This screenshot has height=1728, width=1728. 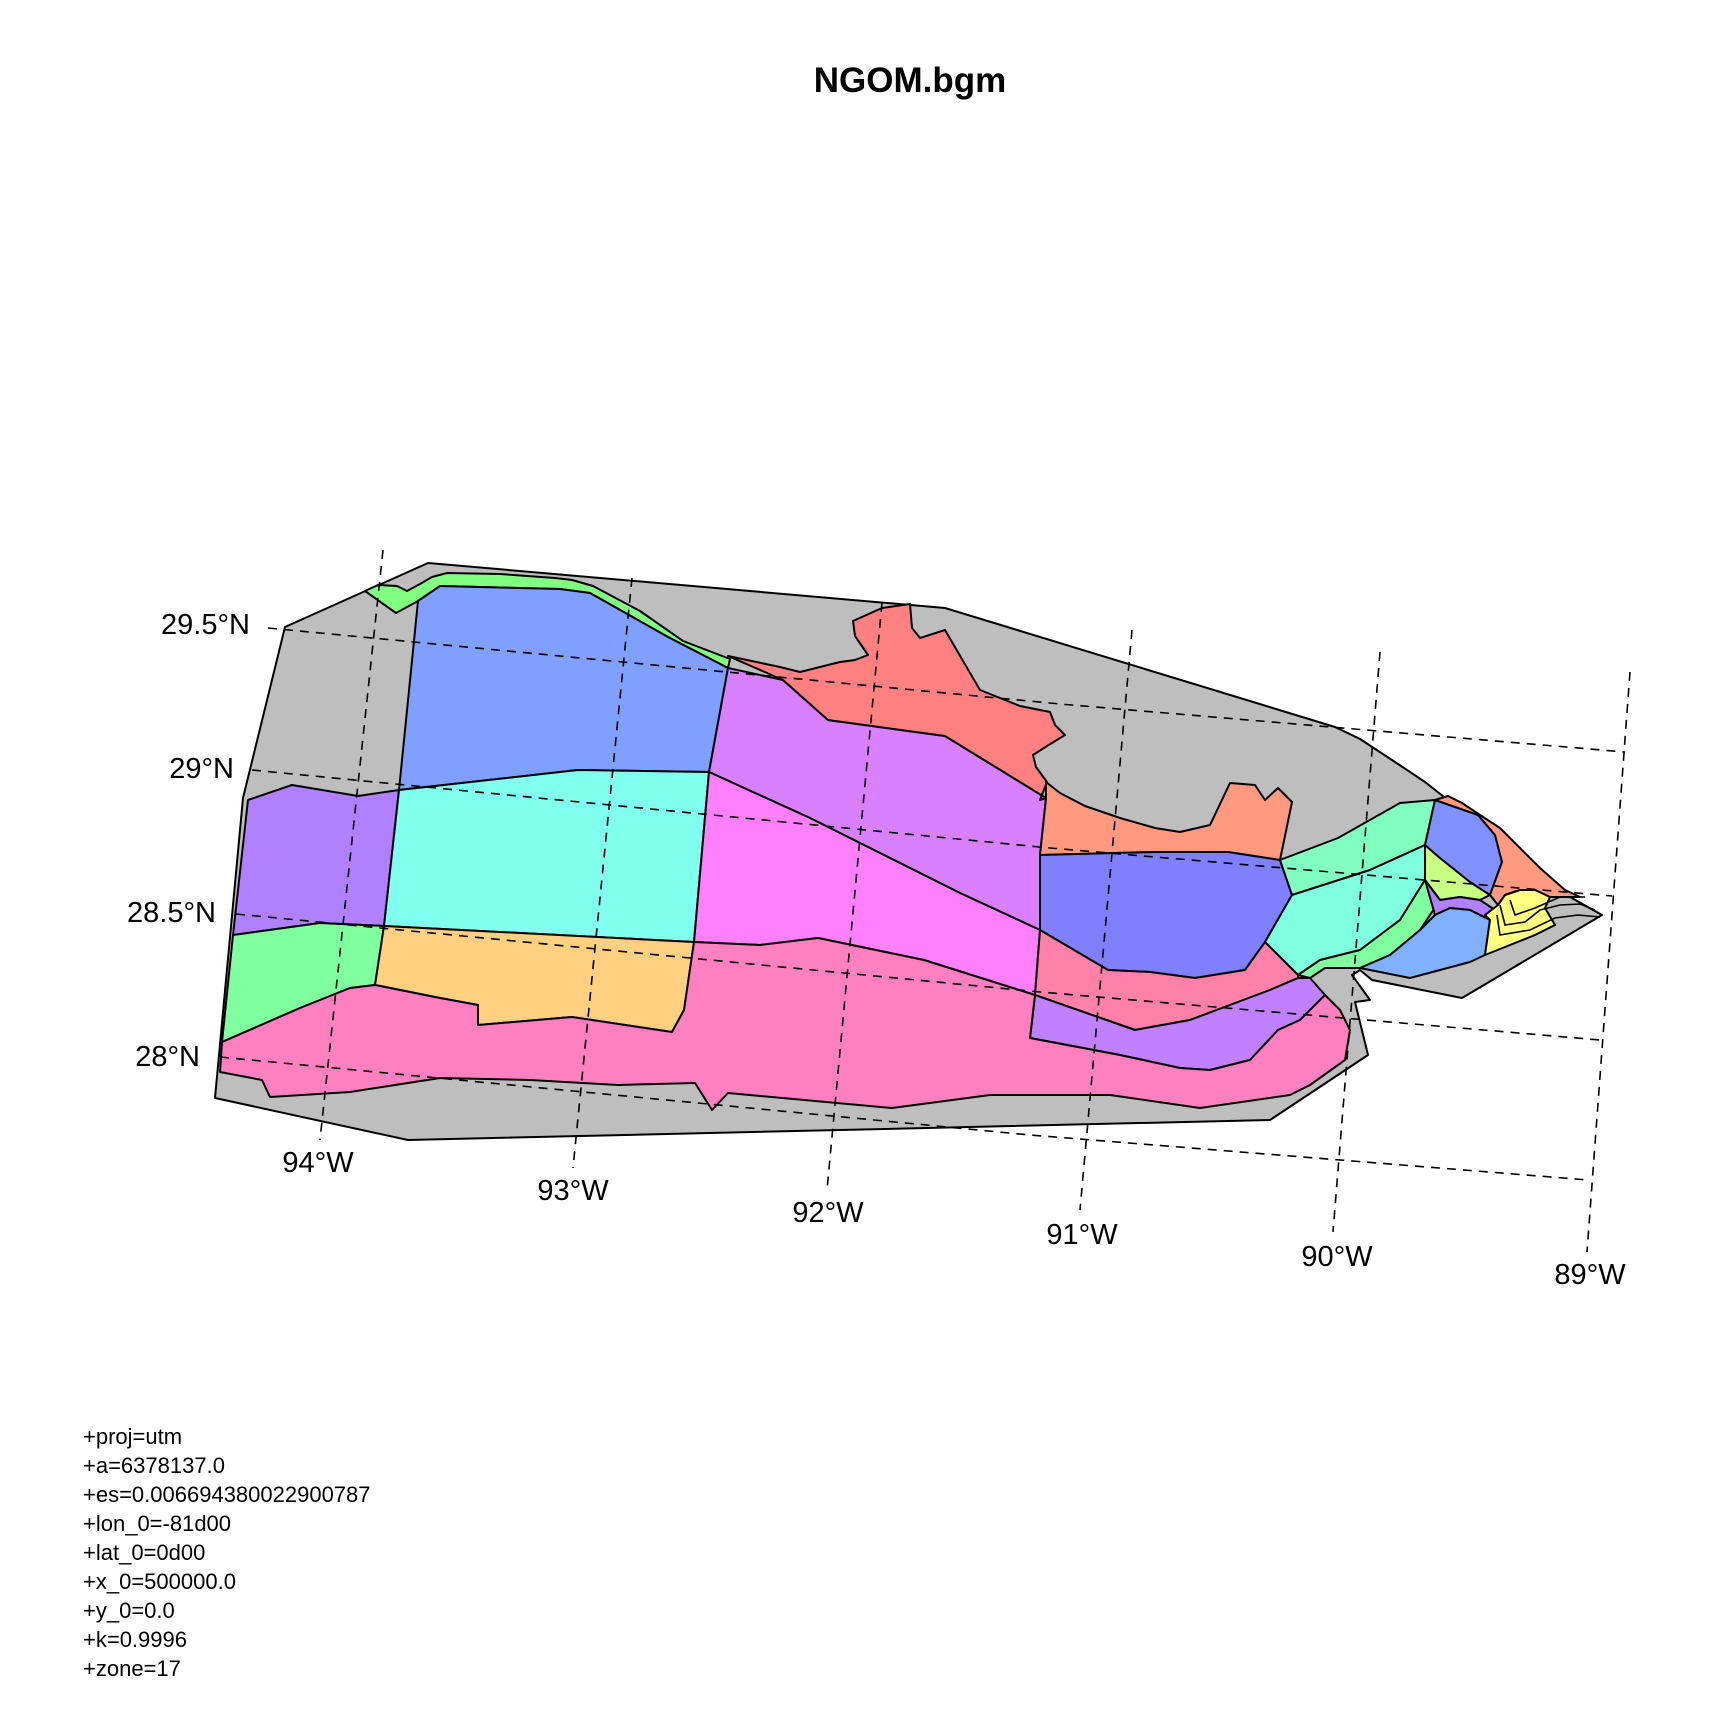 What do you see at coordinates (132, 1436) in the screenshot?
I see `proj-line: +proj=utm` at bounding box center [132, 1436].